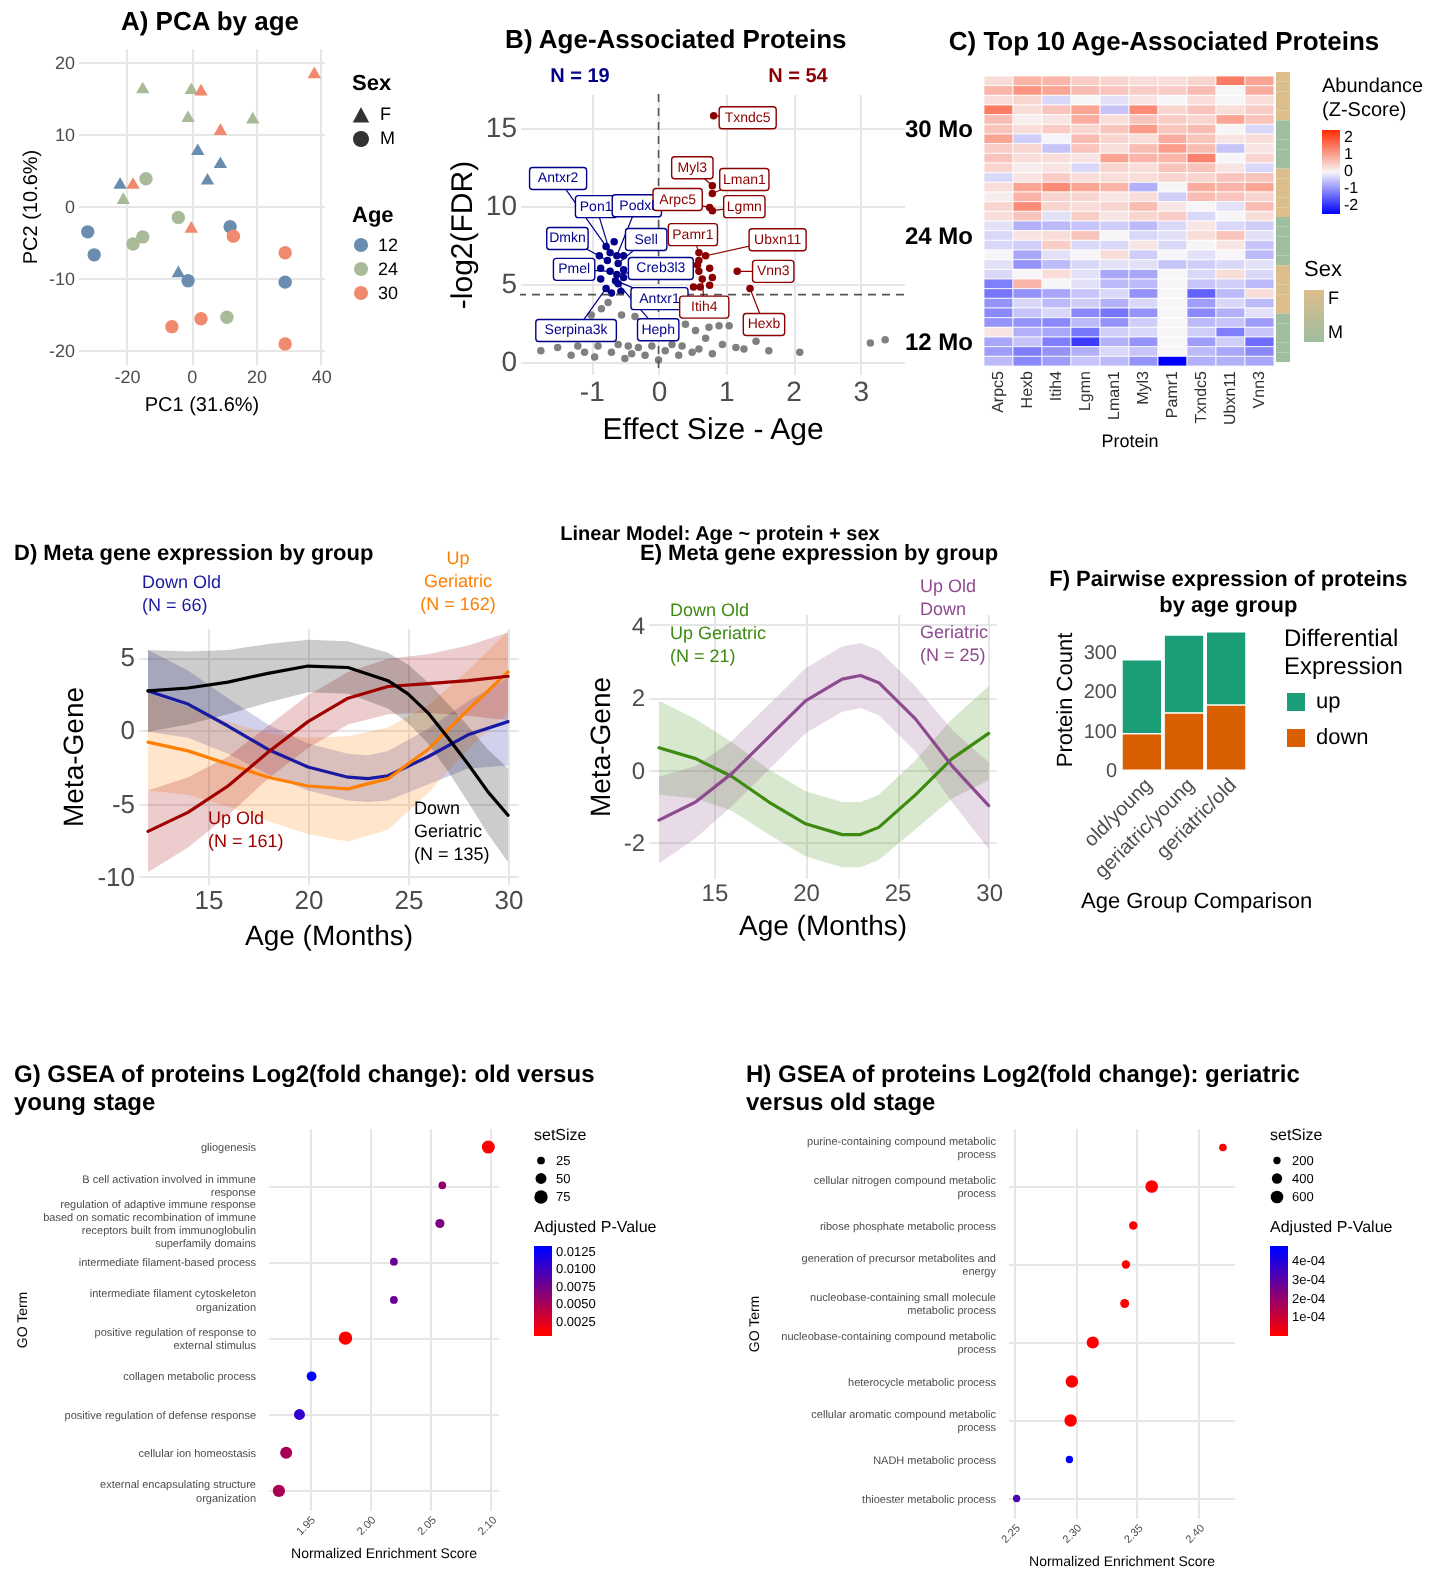 The height and width of the screenshot is (1584, 1440). What do you see at coordinates (1065, 700) in the screenshot?
I see `y-axis-title: Protein Count` at bounding box center [1065, 700].